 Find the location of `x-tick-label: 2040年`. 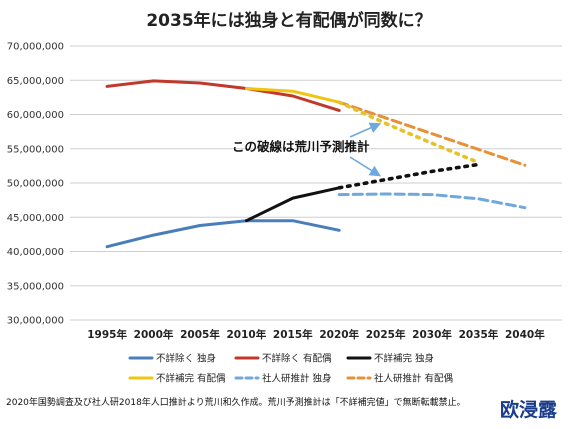

x-tick-label: 2040年 is located at coordinates (525, 334).